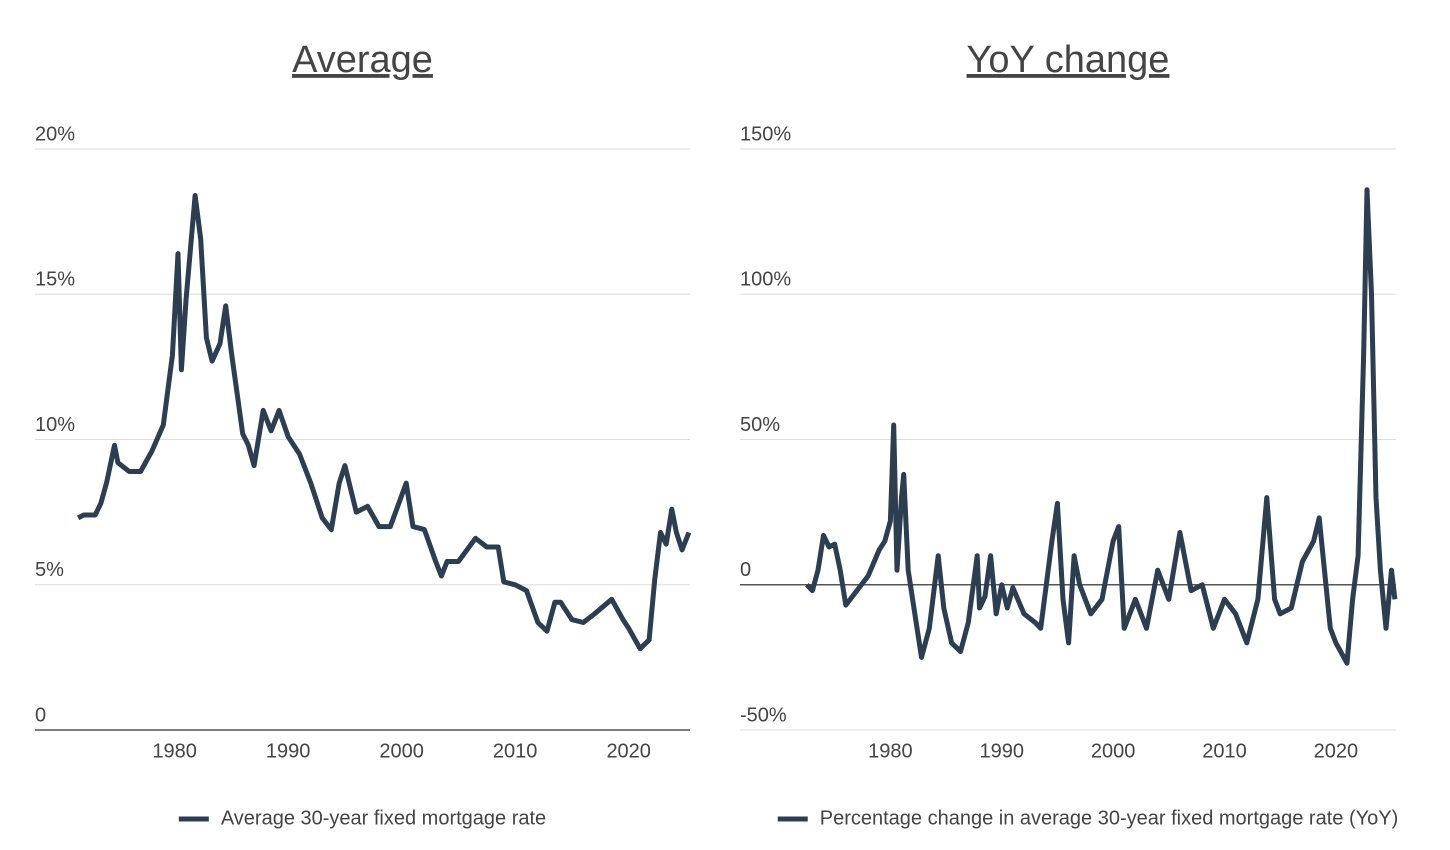 This screenshot has height=850, width=1450. Describe the element at coordinates (383, 818) in the screenshot. I see `legend-label: Average 30-year fixed mortgage rate` at that location.